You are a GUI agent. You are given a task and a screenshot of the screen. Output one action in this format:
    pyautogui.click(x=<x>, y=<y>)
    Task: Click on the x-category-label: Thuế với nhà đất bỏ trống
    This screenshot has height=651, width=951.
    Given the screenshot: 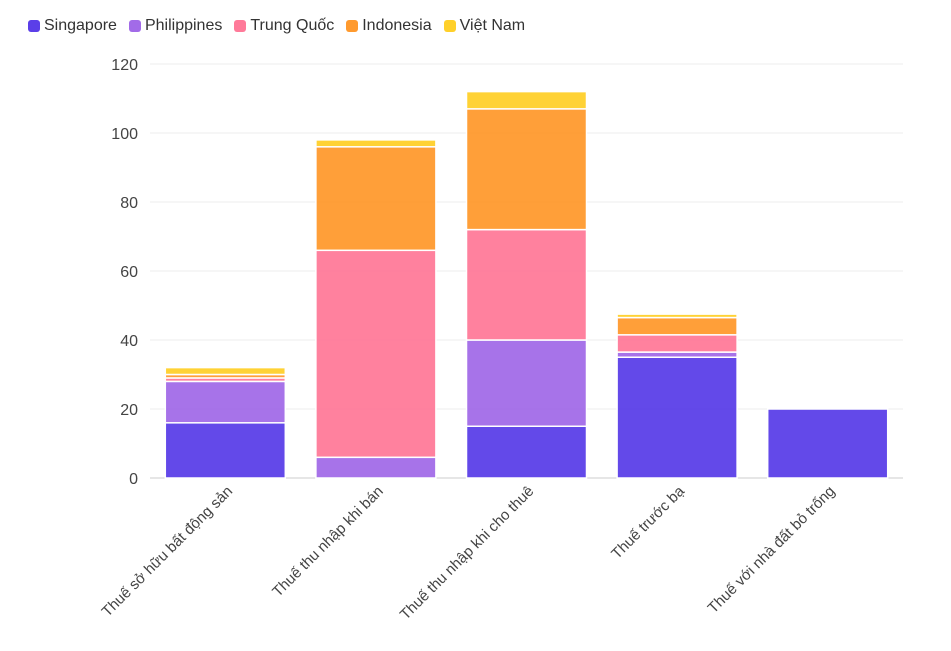 What is the action you would take?
    pyautogui.click(x=772, y=550)
    